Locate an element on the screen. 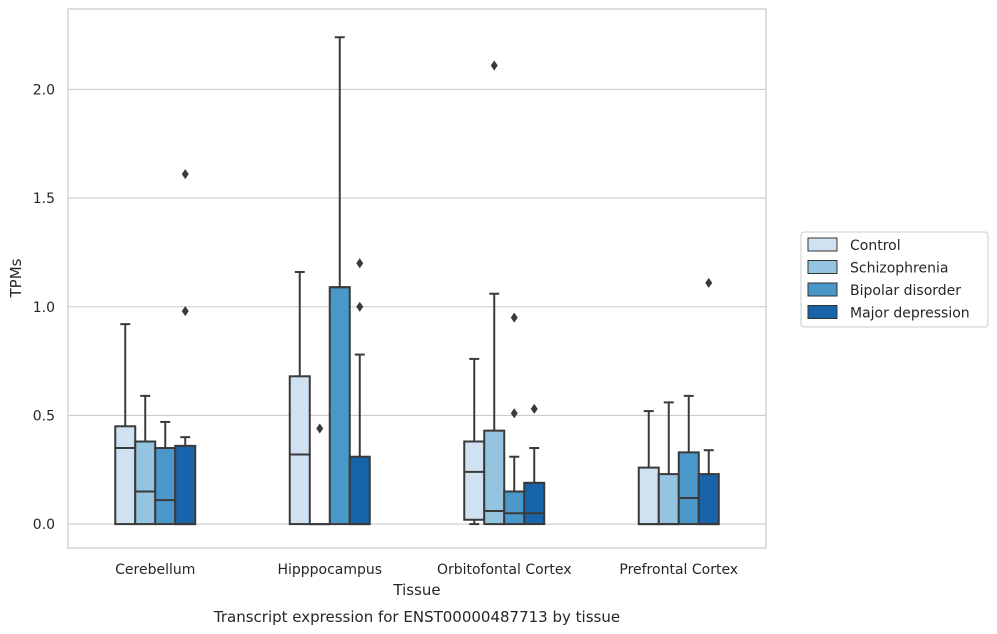 Image resolution: width=997 pixels, height=634 pixels. y-axis-label: TPMs is located at coordinates (16, 278).